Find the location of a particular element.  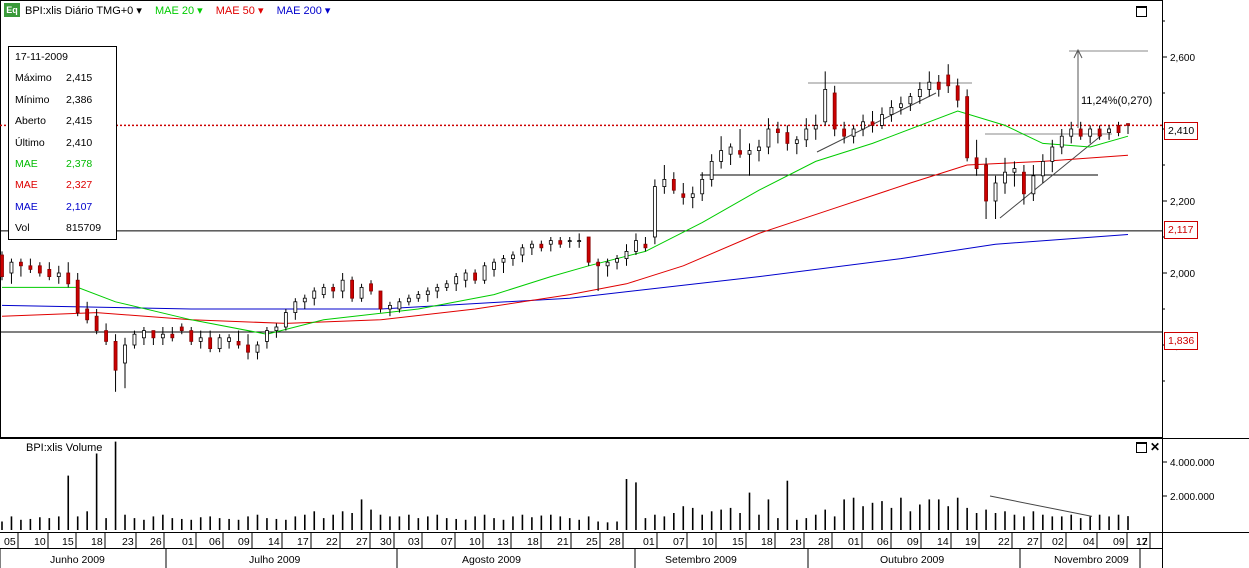

indicator-mae20: MAE 20 ▾ is located at coordinates (179, 11).